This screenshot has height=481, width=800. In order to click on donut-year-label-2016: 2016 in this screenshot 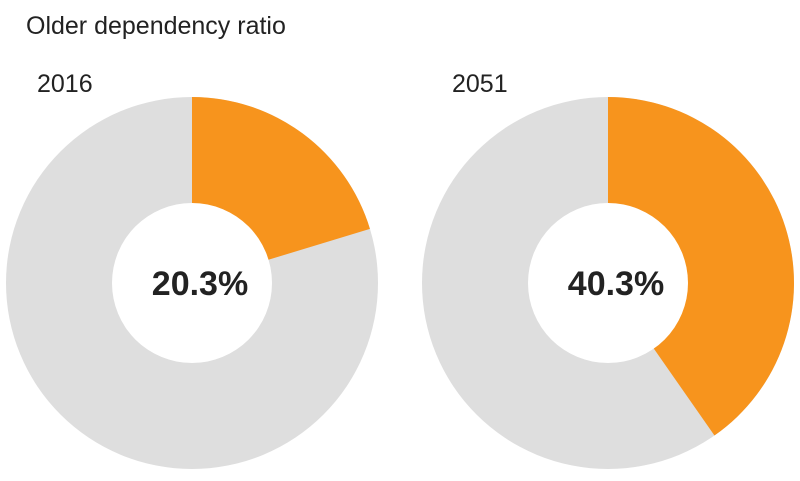, I will do `click(65, 84)`.